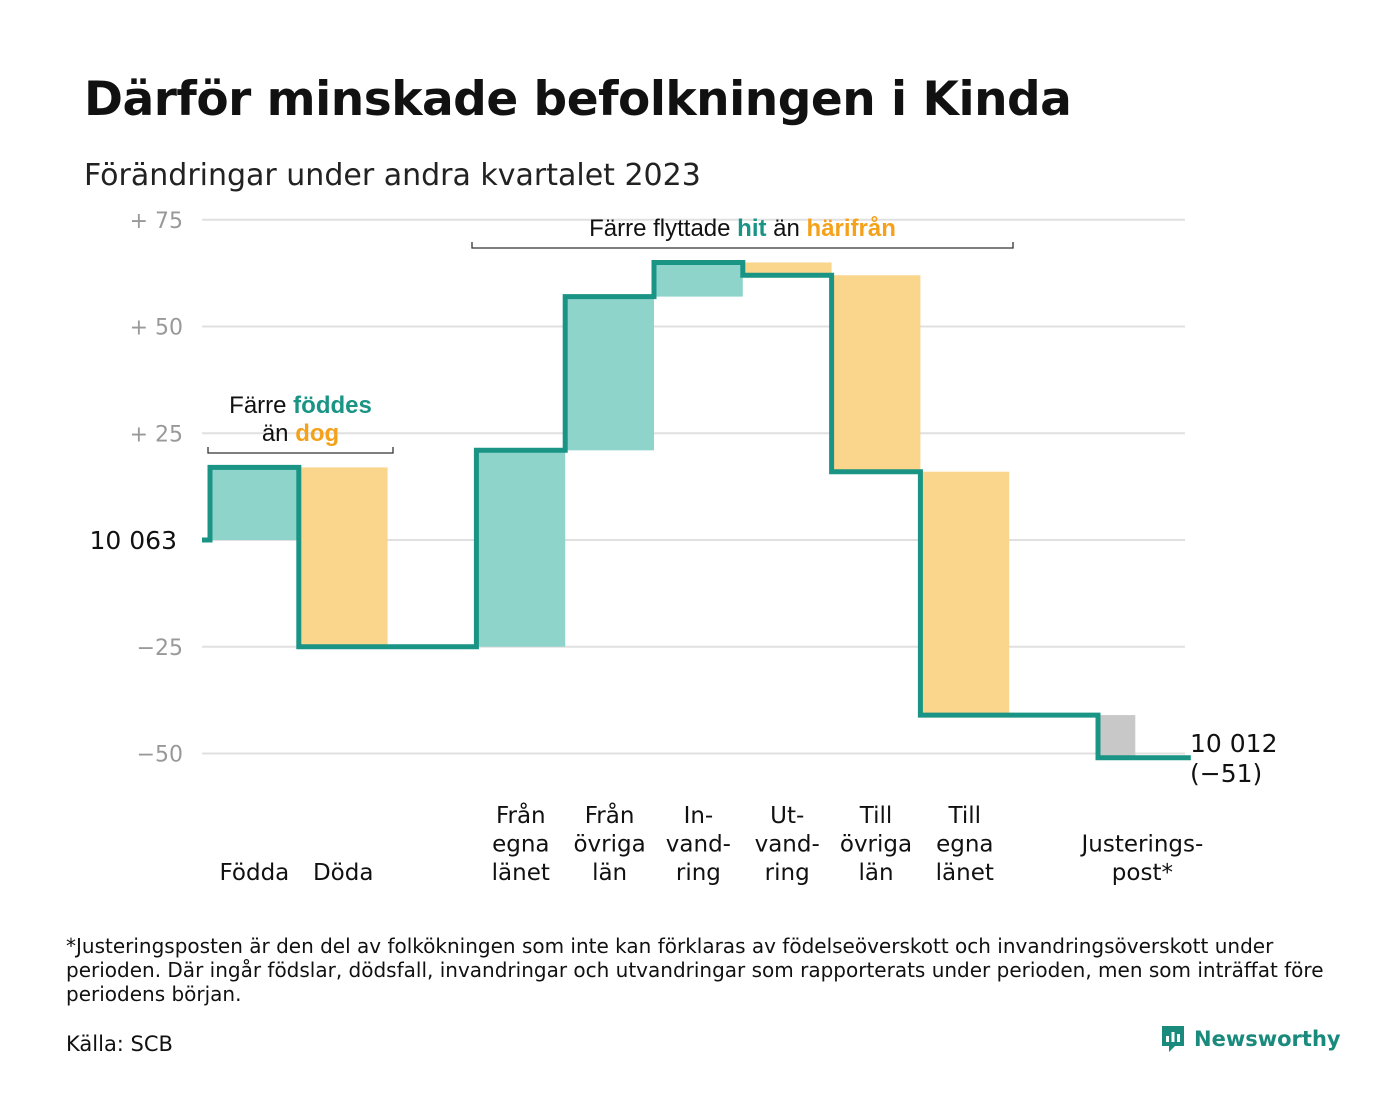  What do you see at coordinates (965, 816) in the screenshot?
I see `category-label-till-egna-lanet: Till` at bounding box center [965, 816].